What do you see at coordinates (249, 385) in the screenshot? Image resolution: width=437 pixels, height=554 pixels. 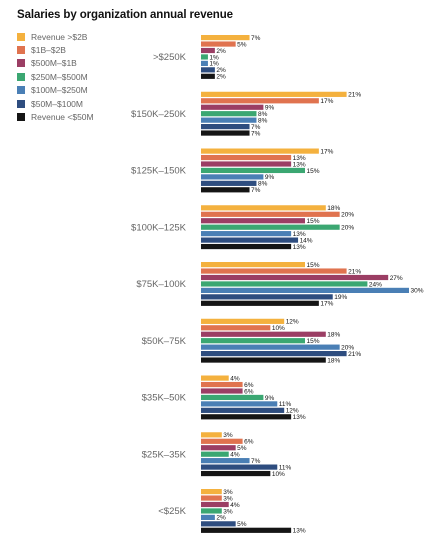 I see `bar-value-label: 6%` at bounding box center [249, 385].